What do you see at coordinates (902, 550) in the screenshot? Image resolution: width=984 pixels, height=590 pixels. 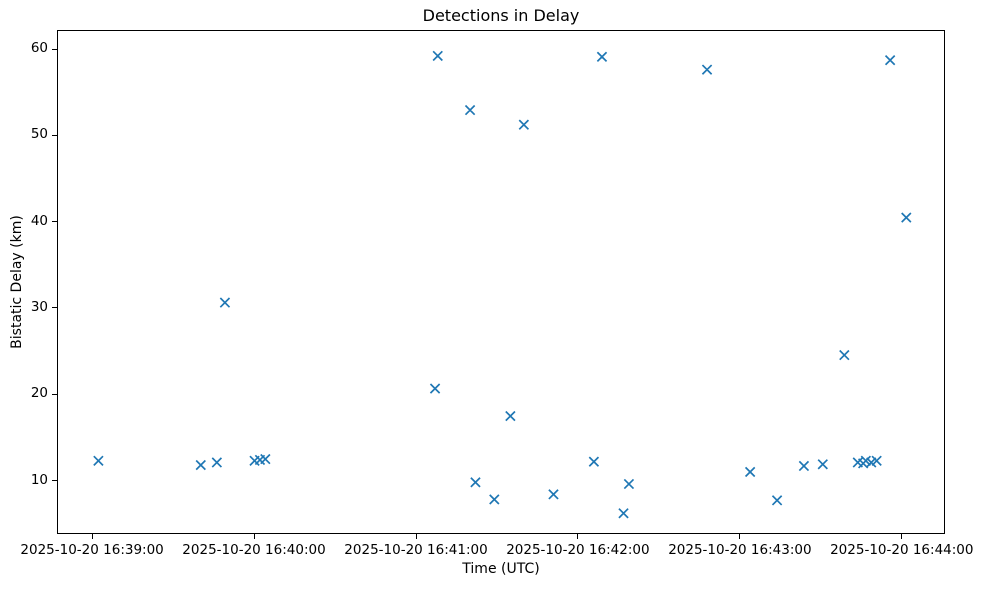 I see `x-tick-label: 2025-10-20 16:44:00` at bounding box center [902, 550].